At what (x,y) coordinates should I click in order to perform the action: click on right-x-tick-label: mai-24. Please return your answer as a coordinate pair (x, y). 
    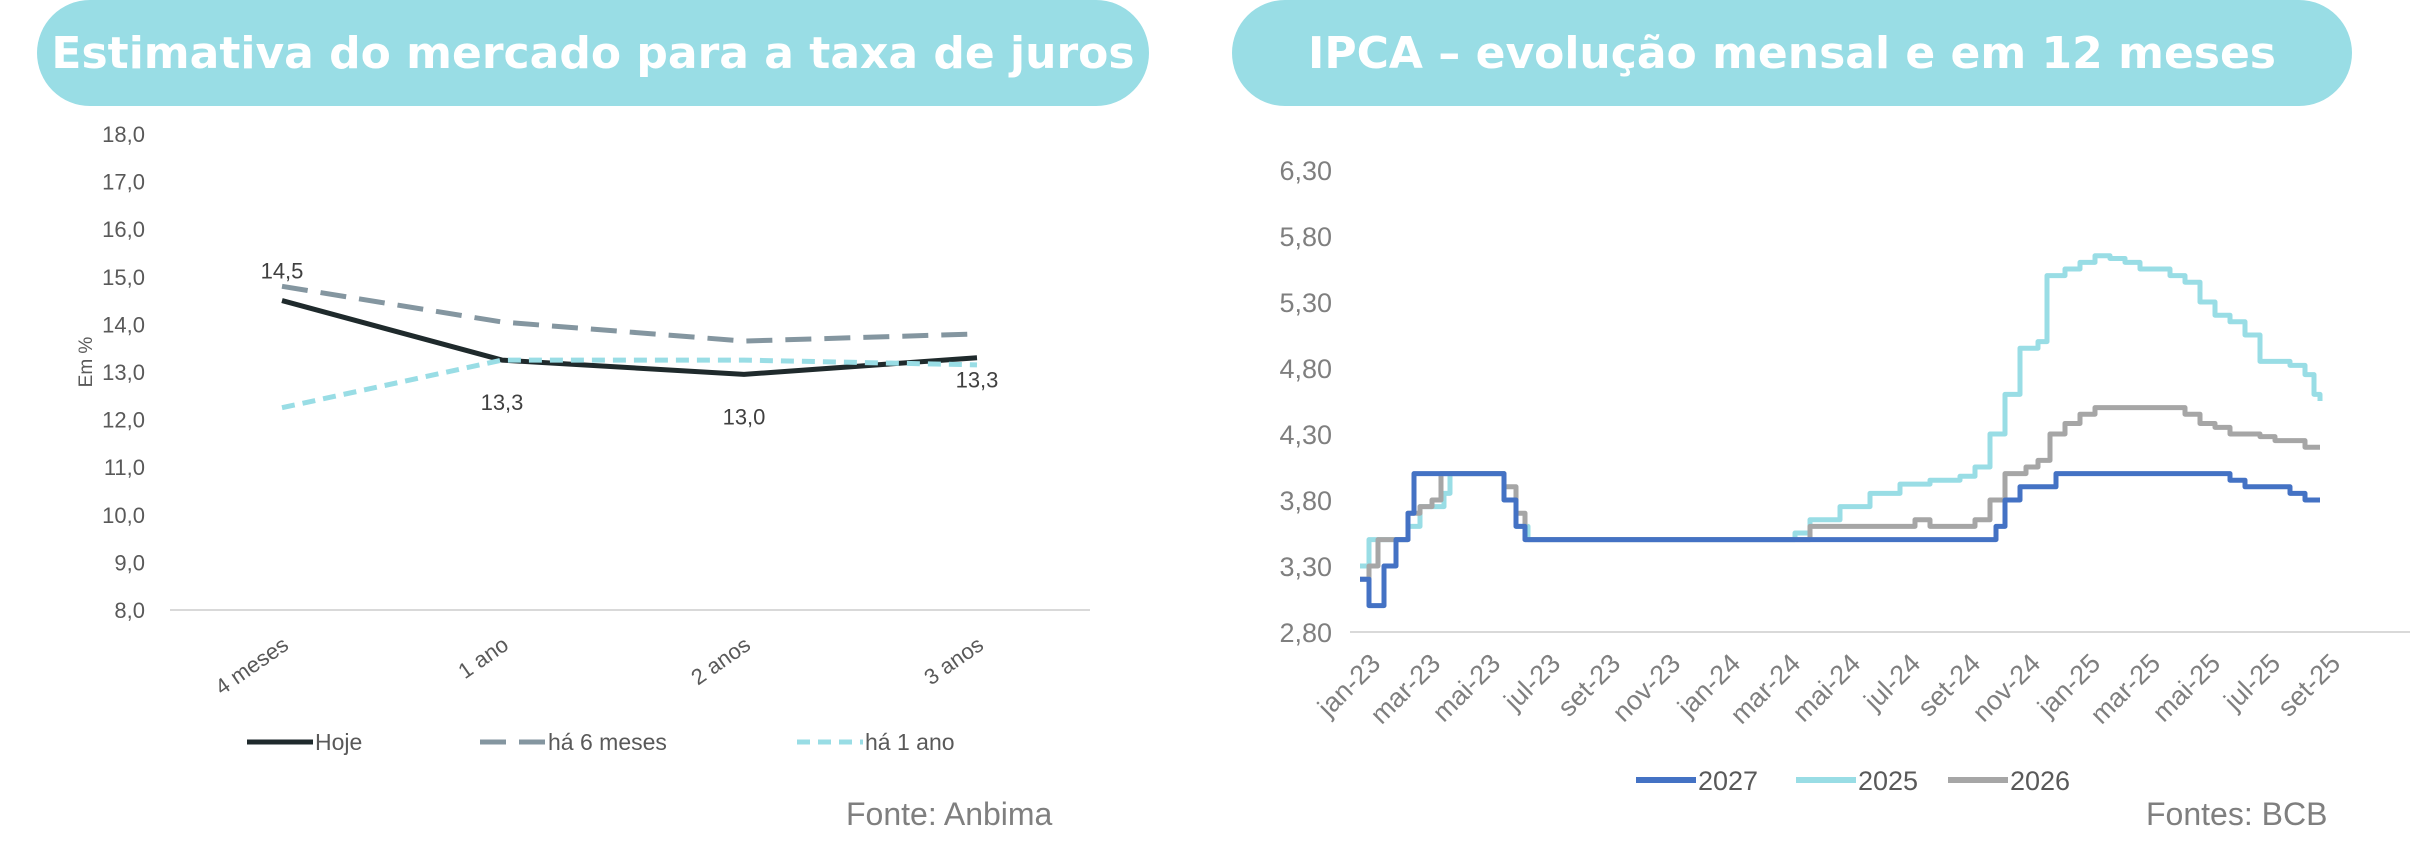
    Looking at the image, I should click on (1827, 688).